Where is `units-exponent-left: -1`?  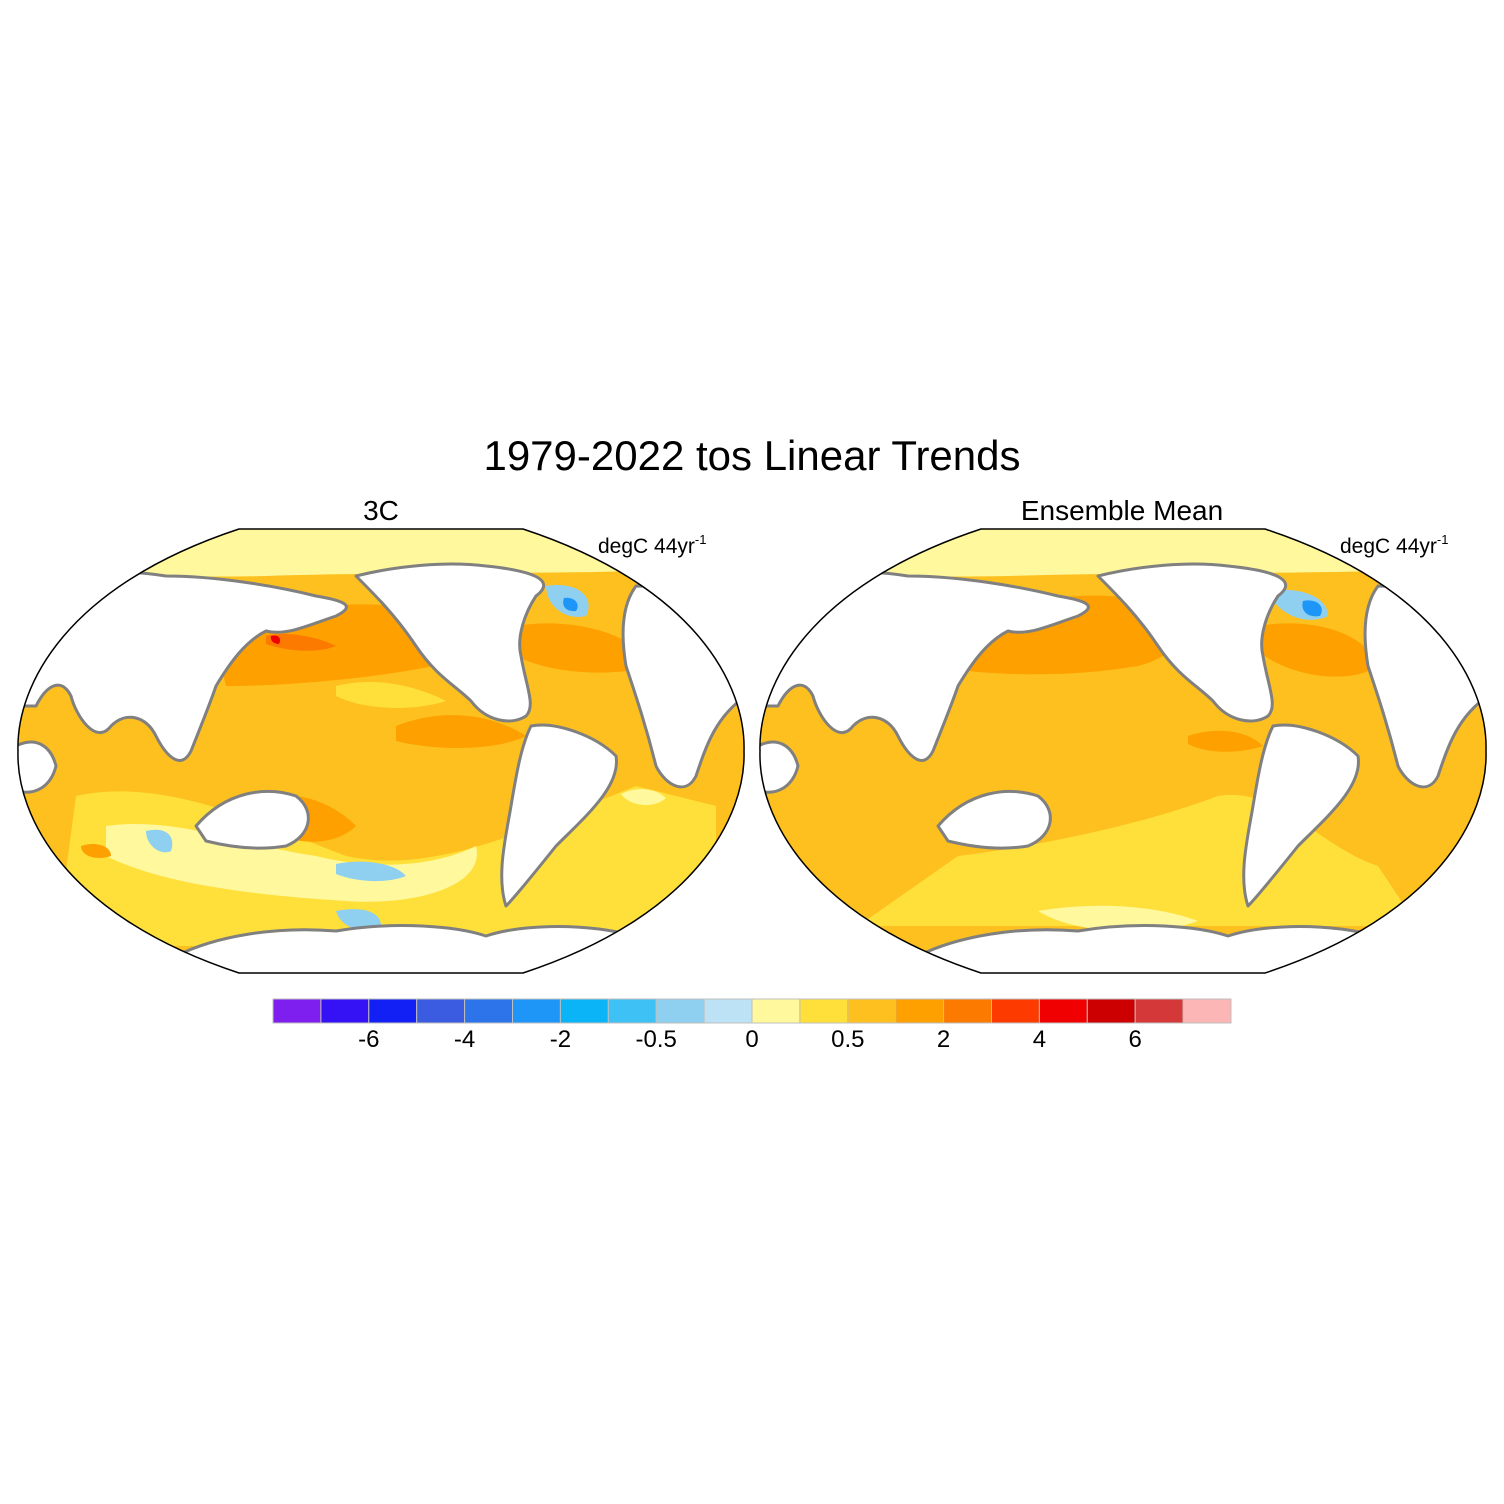
units-exponent-left: -1 is located at coordinates (700, 539).